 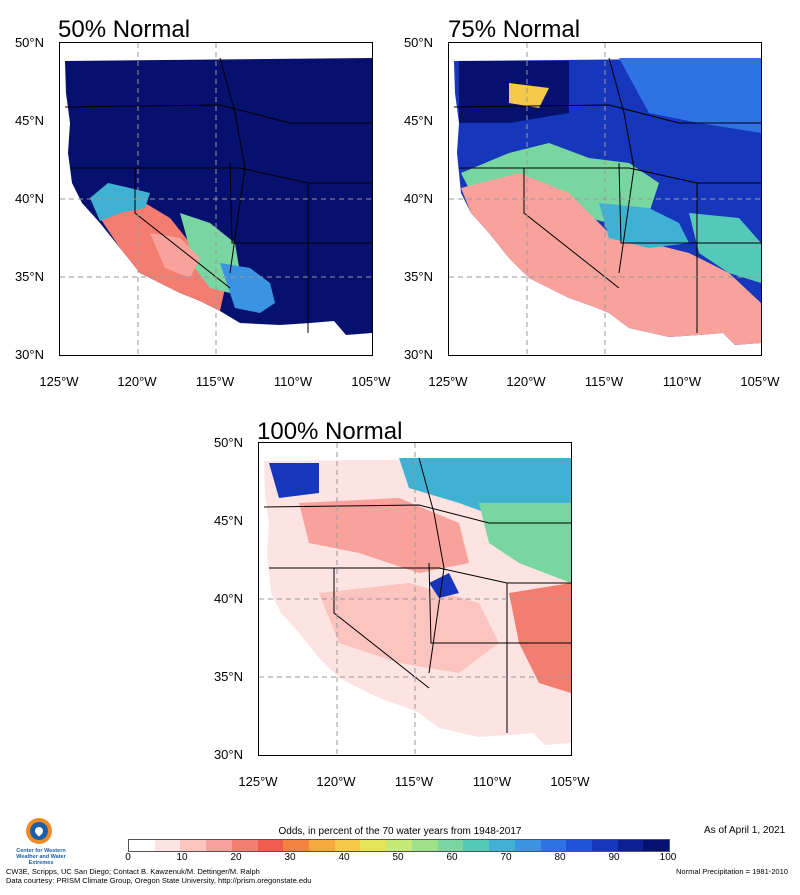 What do you see at coordinates (514, 29) in the screenshot?
I see `panel-title: 75% Normal` at bounding box center [514, 29].